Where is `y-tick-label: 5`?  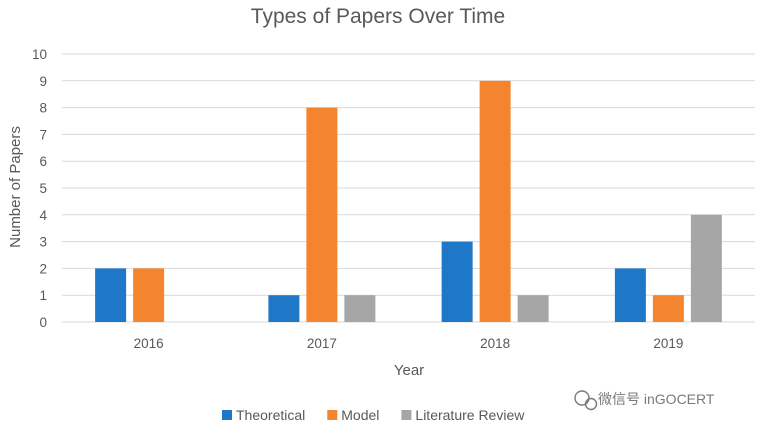 y-tick-label: 5 is located at coordinates (43, 188).